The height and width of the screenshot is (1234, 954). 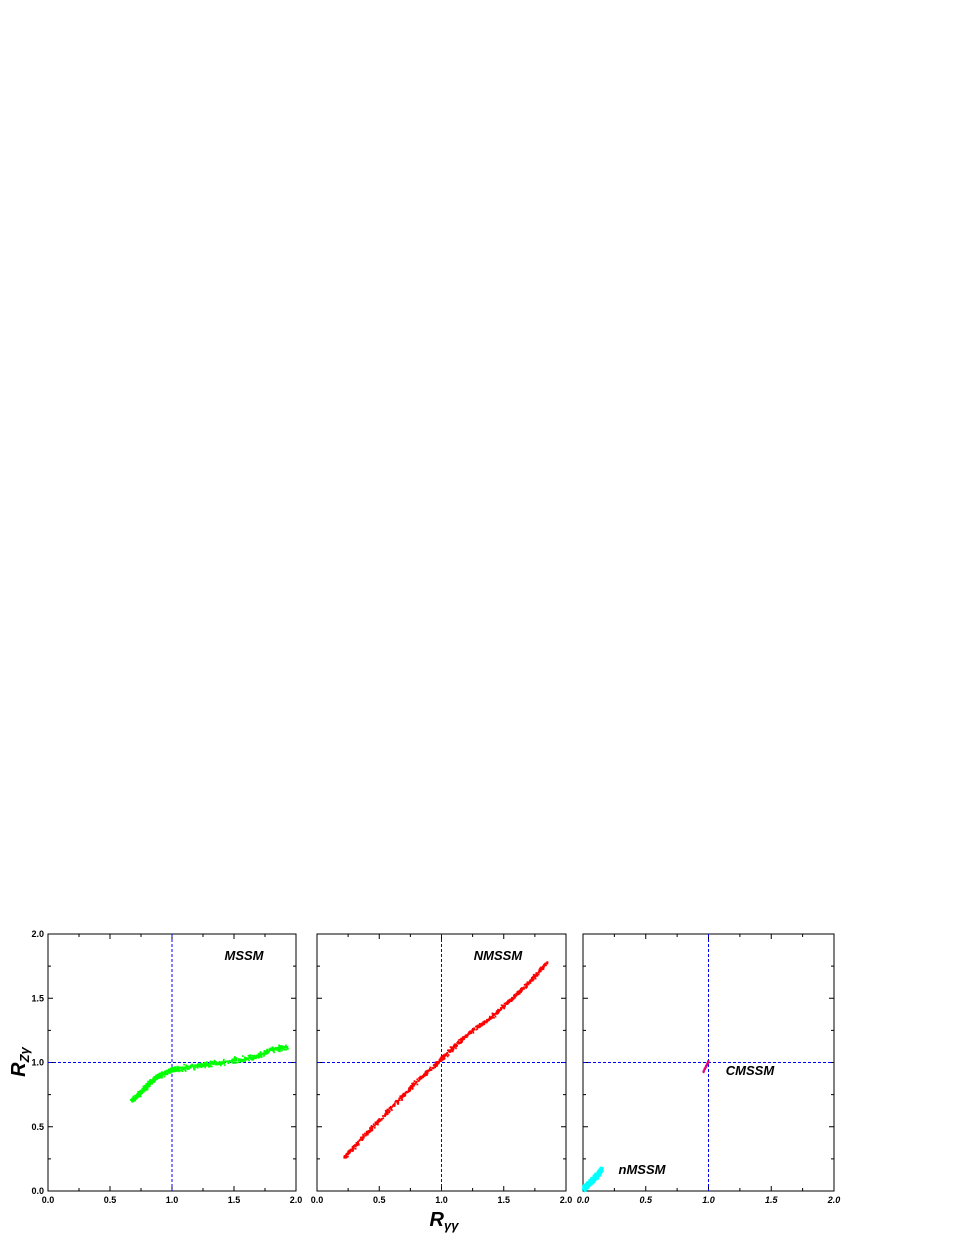 I want to click on x-tick-label: 0.0, so click(x=317, y=1200).